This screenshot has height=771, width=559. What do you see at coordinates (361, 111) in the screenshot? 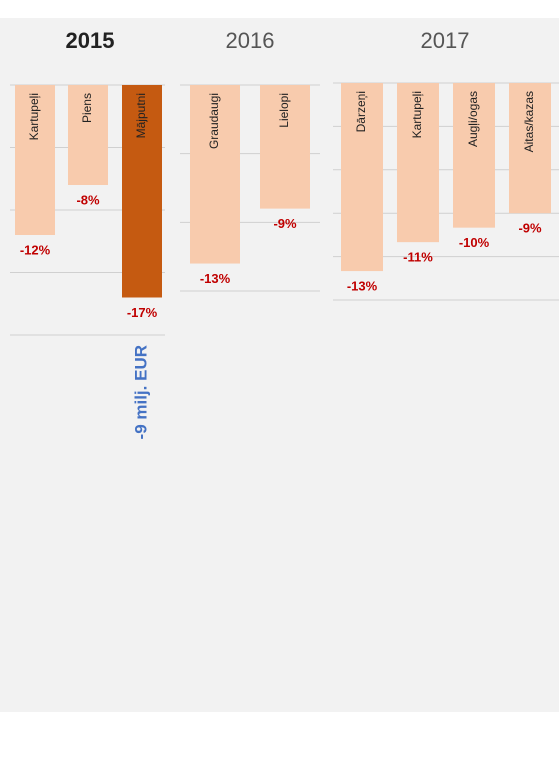
I see `category-label: Dārzeņi` at bounding box center [361, 111].